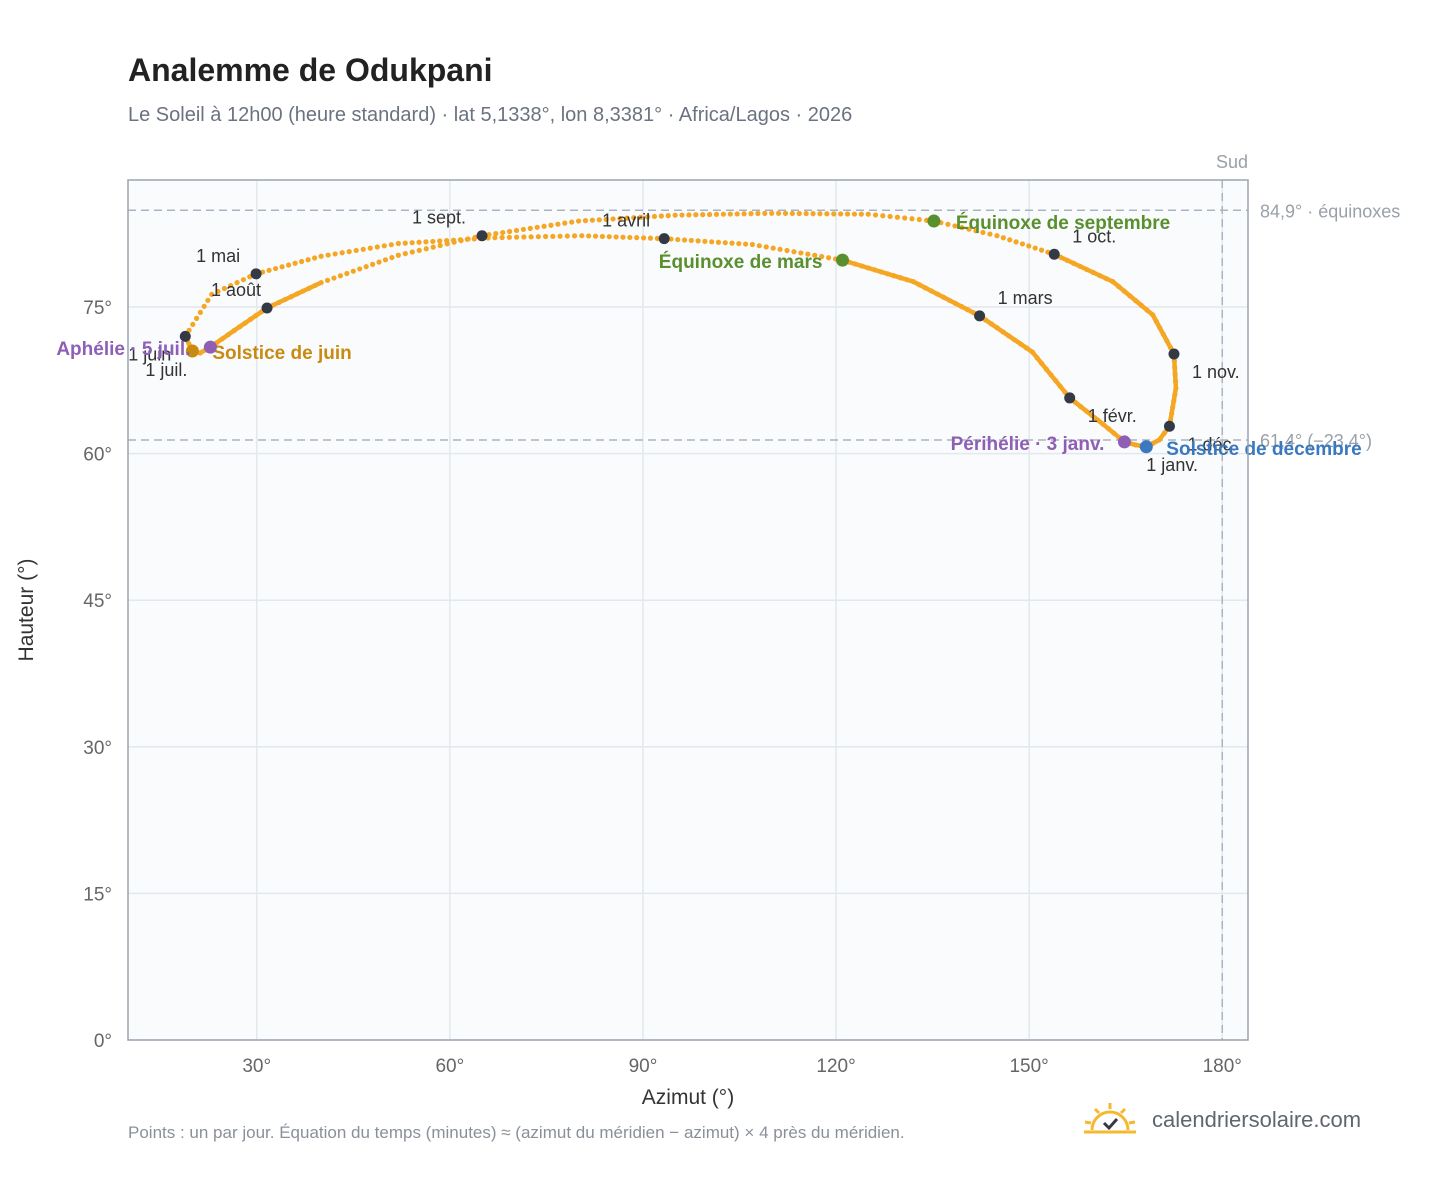  Describe the element at coordinates (103, 1041) in the screenshot. I see `y-tick-label: 0°` at that location.